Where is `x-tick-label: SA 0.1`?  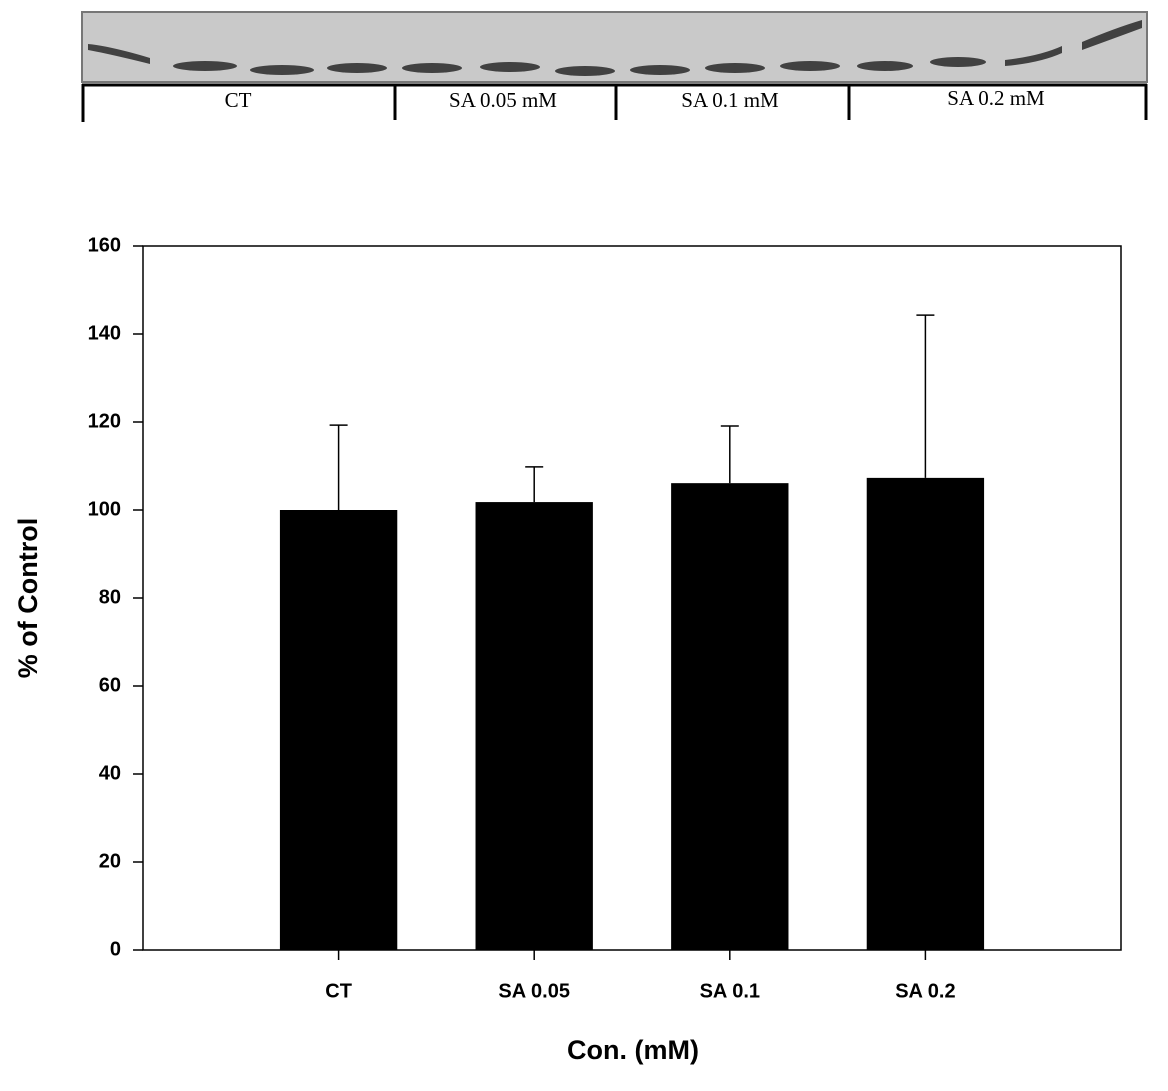 x-tick-label: SA 0.1 is located at coordinates (730, 991).